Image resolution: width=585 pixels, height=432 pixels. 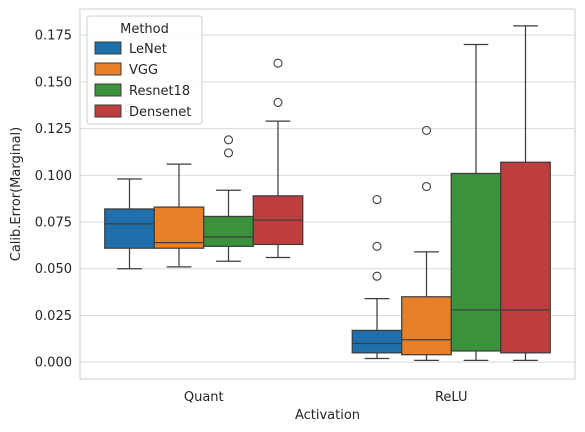 I want to click on x-tick-label: ReLU, so click(x=451, y=397).